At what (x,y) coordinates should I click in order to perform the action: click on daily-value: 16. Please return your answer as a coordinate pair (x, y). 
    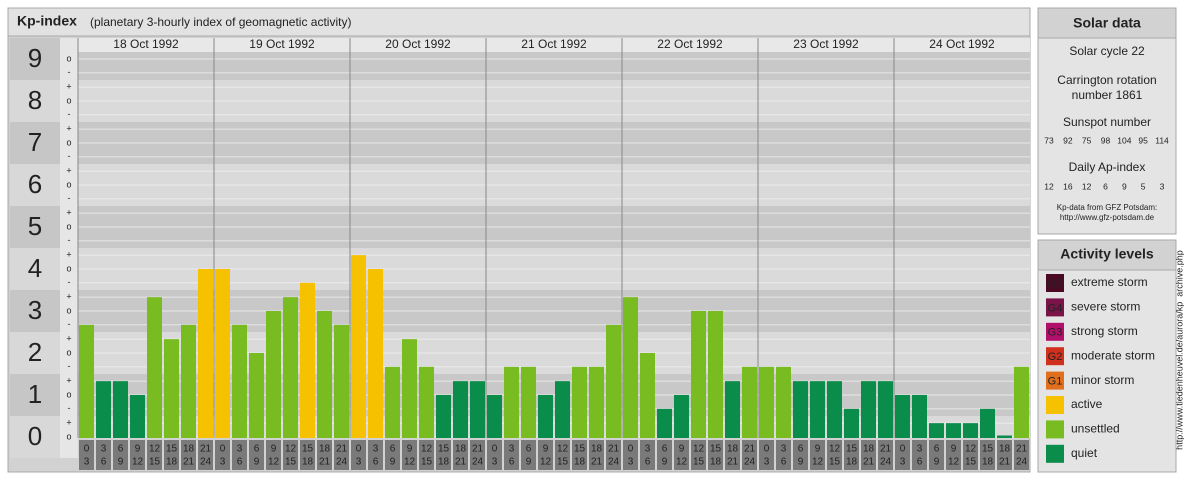
    Looking at the image, I should click on (1068, 186).